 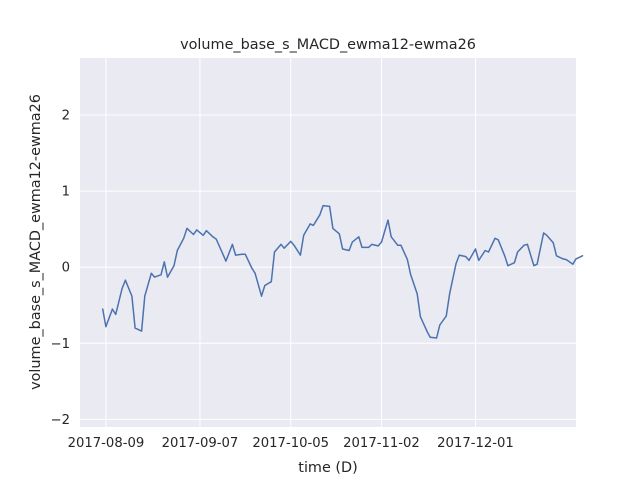 What do you see at coordinates (60, 344) in the screenshot?
I see `y-tick-label: −1` at bounding box center [60, 344].